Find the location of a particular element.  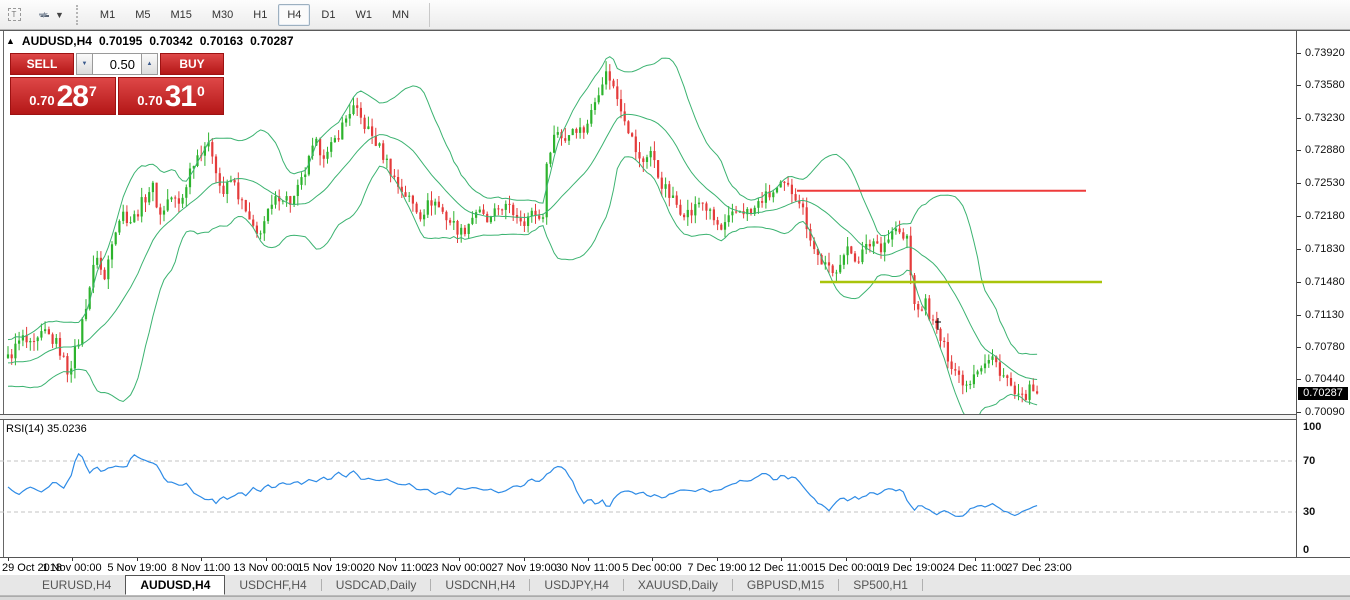

timeframe-button-w1: W1 is located at coordinates (363, 14).